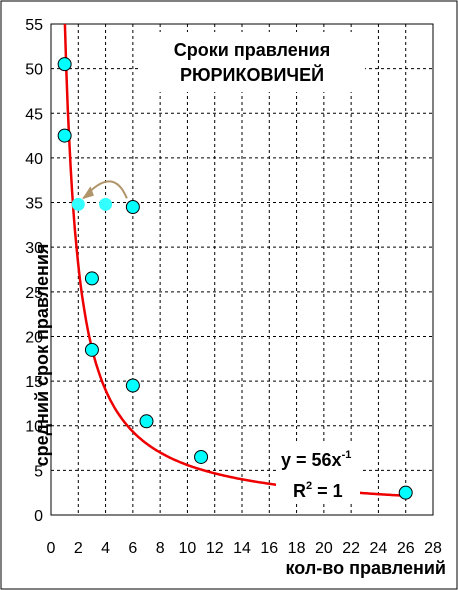 This screenshot has height=590, width=458. I want to click on chart-title: Сроки правления РЮРИКОВИЧЕЙ, so click(252, 62).